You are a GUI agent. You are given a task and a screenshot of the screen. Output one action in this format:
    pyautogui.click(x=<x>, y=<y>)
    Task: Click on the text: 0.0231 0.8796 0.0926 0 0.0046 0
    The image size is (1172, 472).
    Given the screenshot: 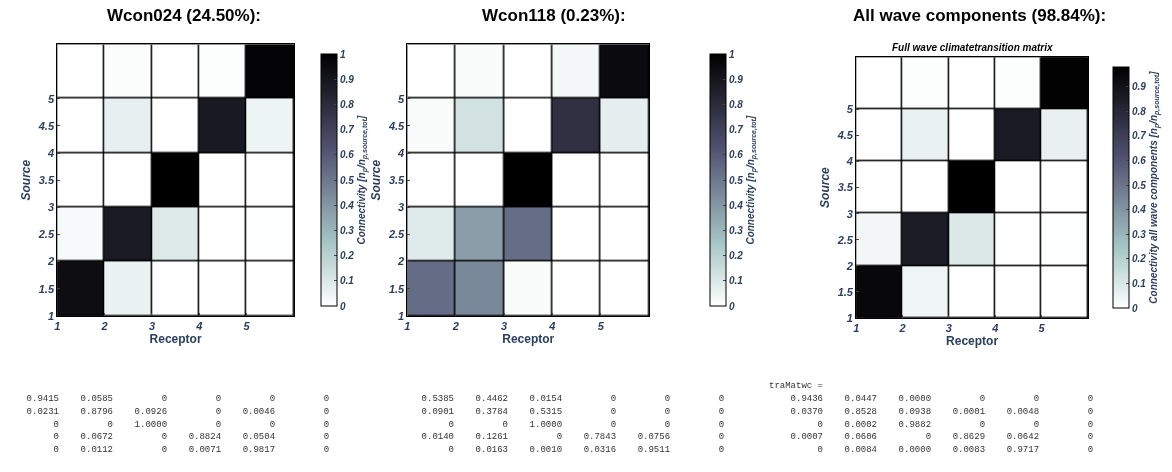 What is the action you would take?
    pyautogui.click(x=167, y=412)
    